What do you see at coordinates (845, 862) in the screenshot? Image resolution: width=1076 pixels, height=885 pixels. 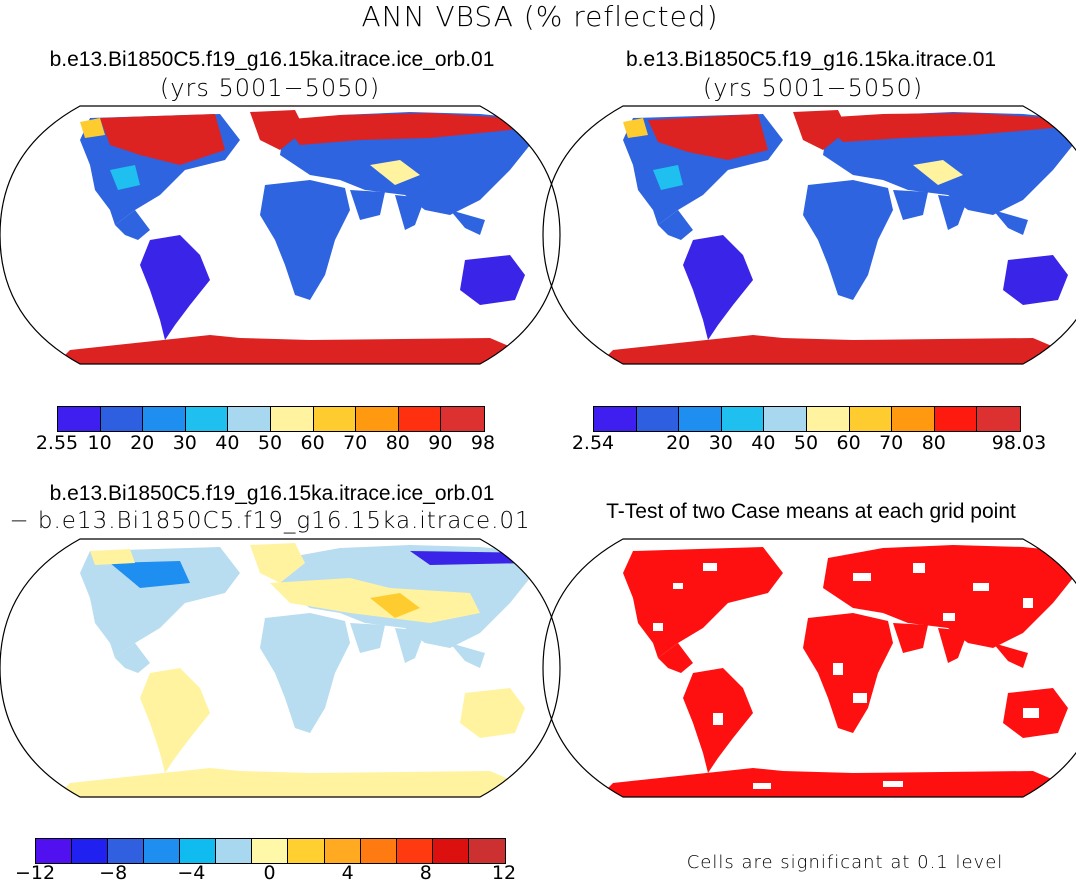 I see `significance-note: Cells are significant at 0.1 level` at bounding box center [845, 862].